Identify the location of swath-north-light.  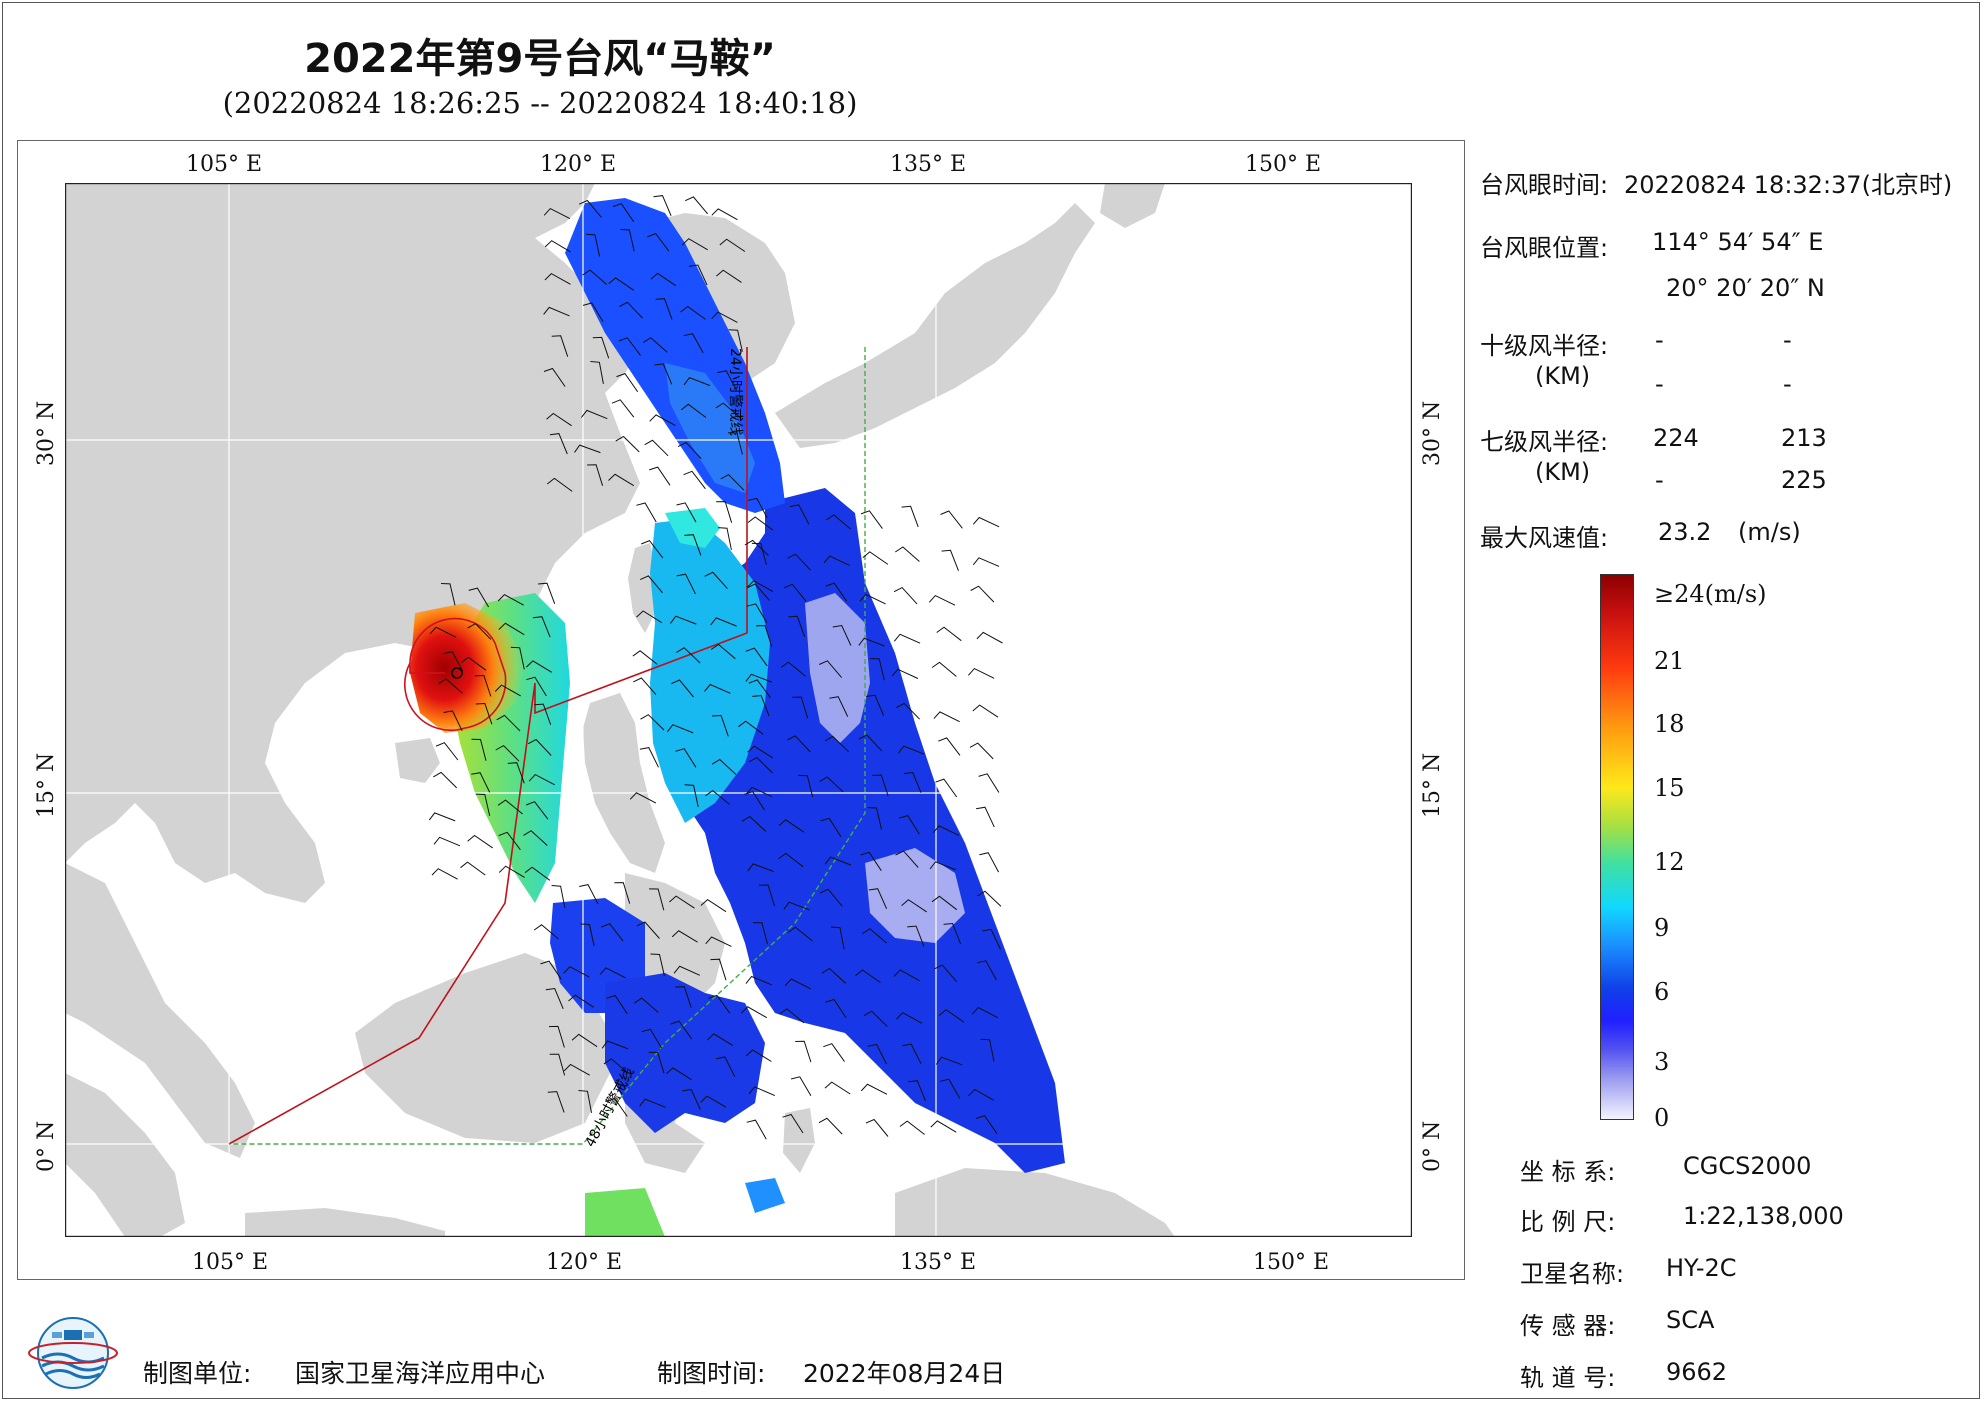
(710, 428).